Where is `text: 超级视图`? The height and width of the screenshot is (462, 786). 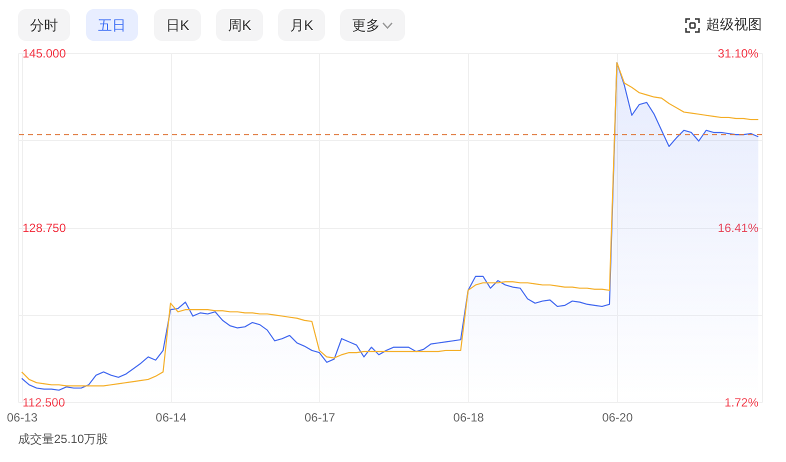
text: 超级视图 is located at coordinates (734, 25).